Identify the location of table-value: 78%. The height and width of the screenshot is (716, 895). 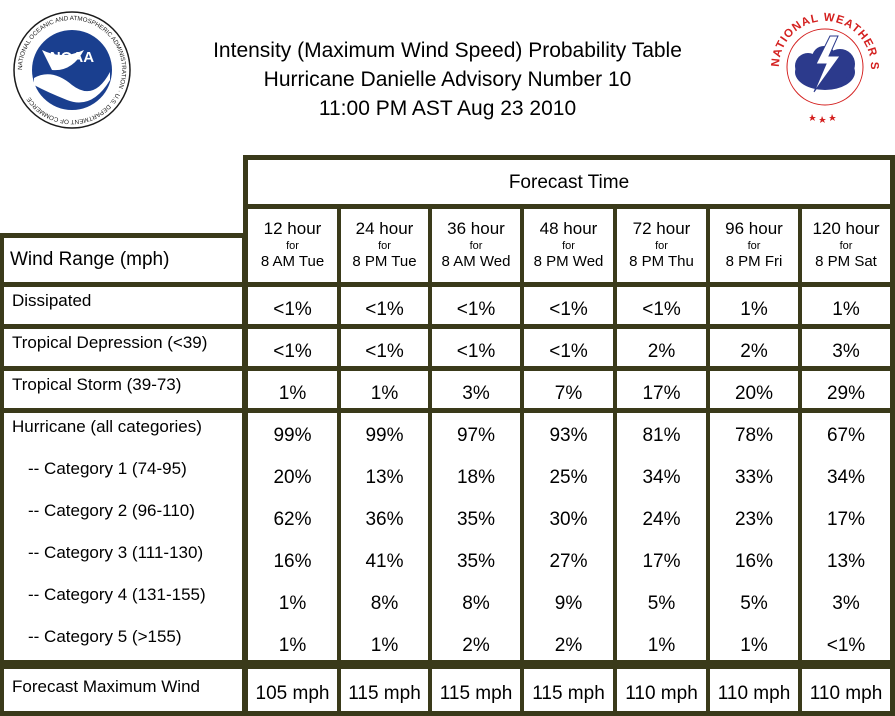
(754, 435).